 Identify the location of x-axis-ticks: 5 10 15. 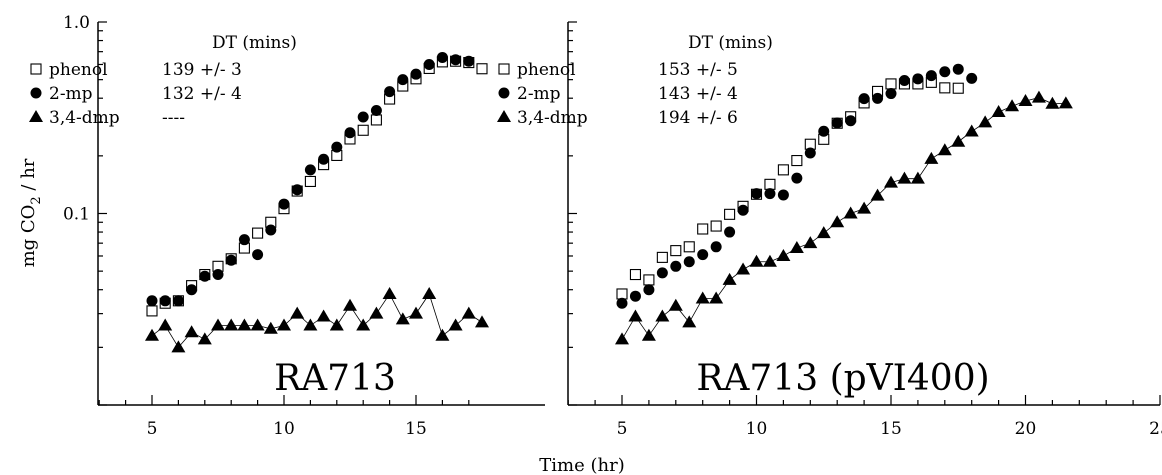
(284, 417).